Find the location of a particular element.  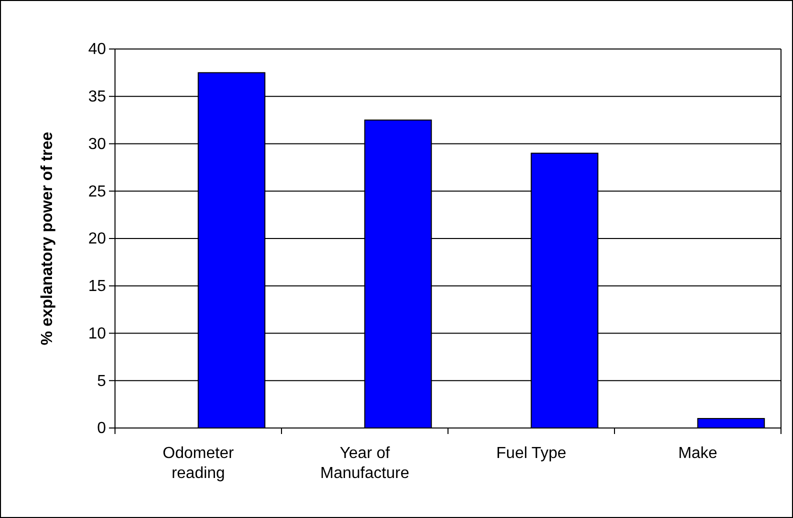

x-tick-label: Make is located at coordinates (698, 453).